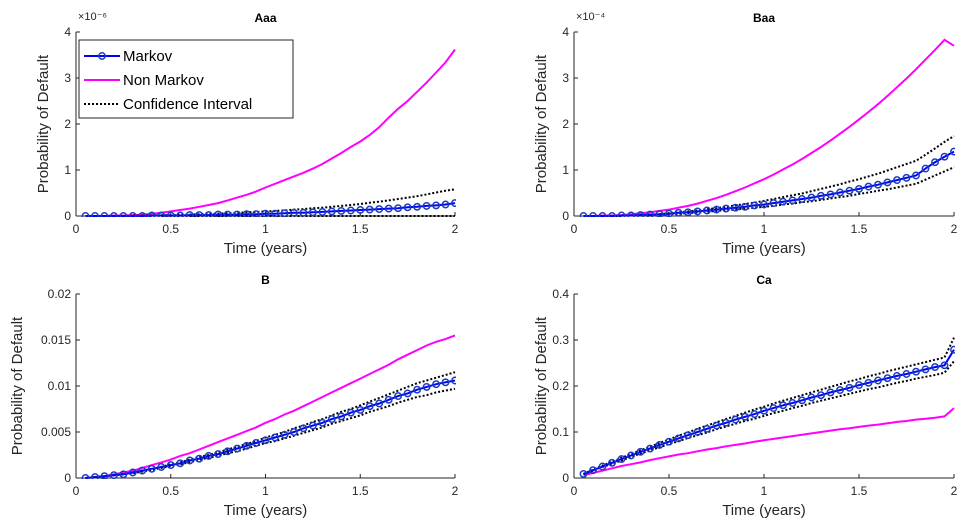 Image resolution: width=957 pixels, height=529 pixels. I want to click on y-tick-label: 0.1, so click(560, 432).